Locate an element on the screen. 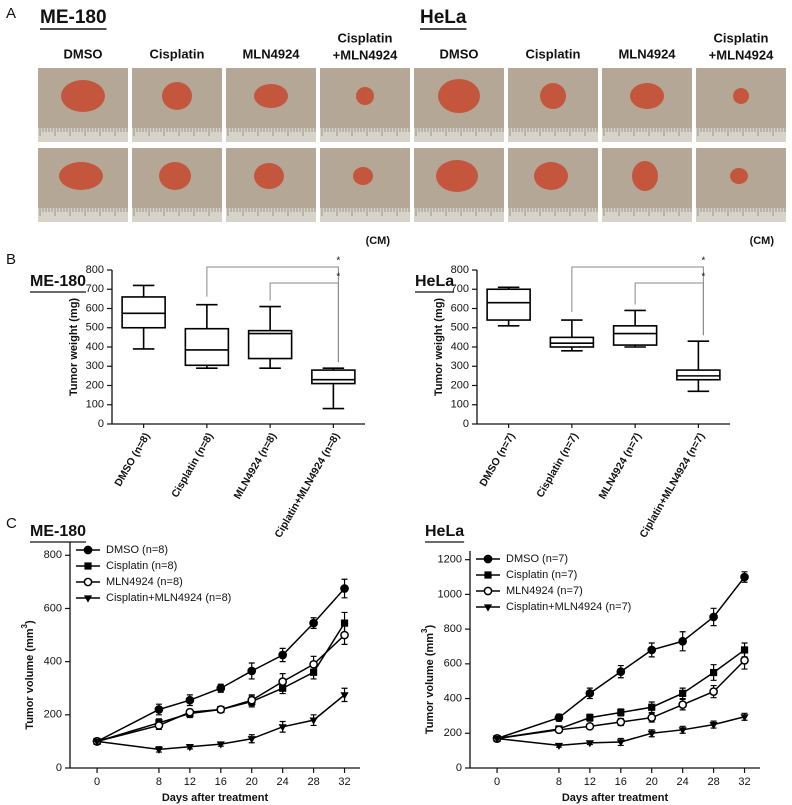 The height and width of the screenshot is (805, 792). y-axis-label-end: ) is located at coordinates (430, 626).